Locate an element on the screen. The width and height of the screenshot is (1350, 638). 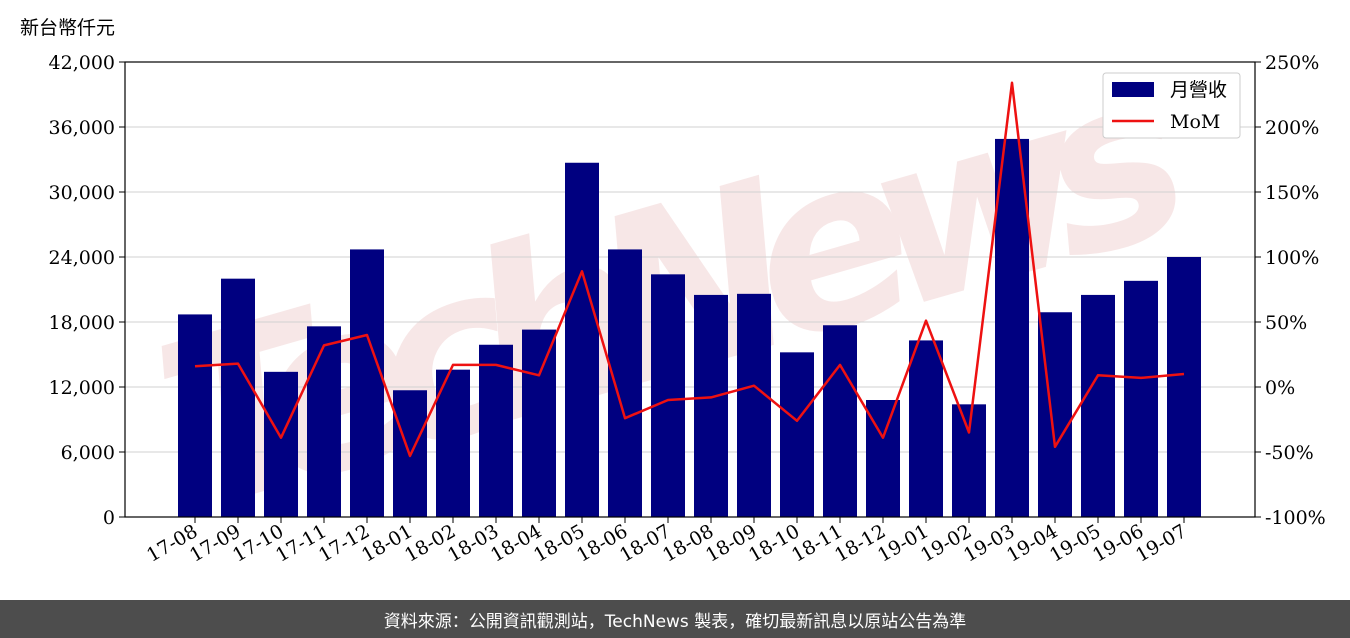
legend: 月營收 MoM is located at coordinates (1171, 105).